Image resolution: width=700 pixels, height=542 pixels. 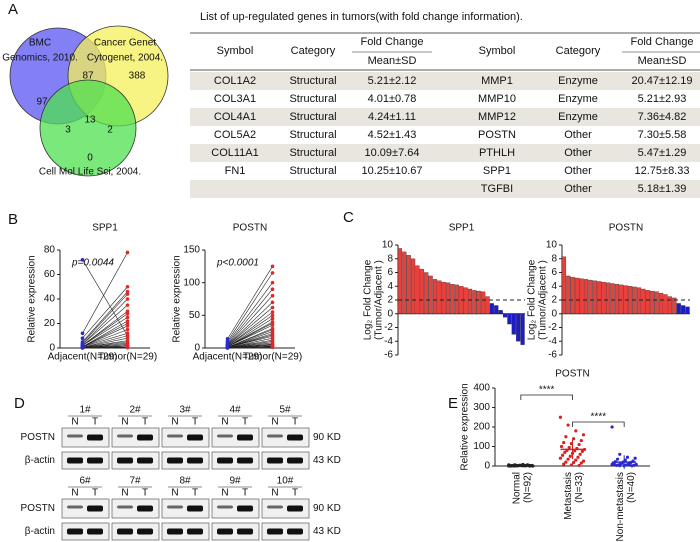 What do you see at coordinates (599, 417) in the screenshot?
I see `significance: ****` at bounding box center [599, 417].